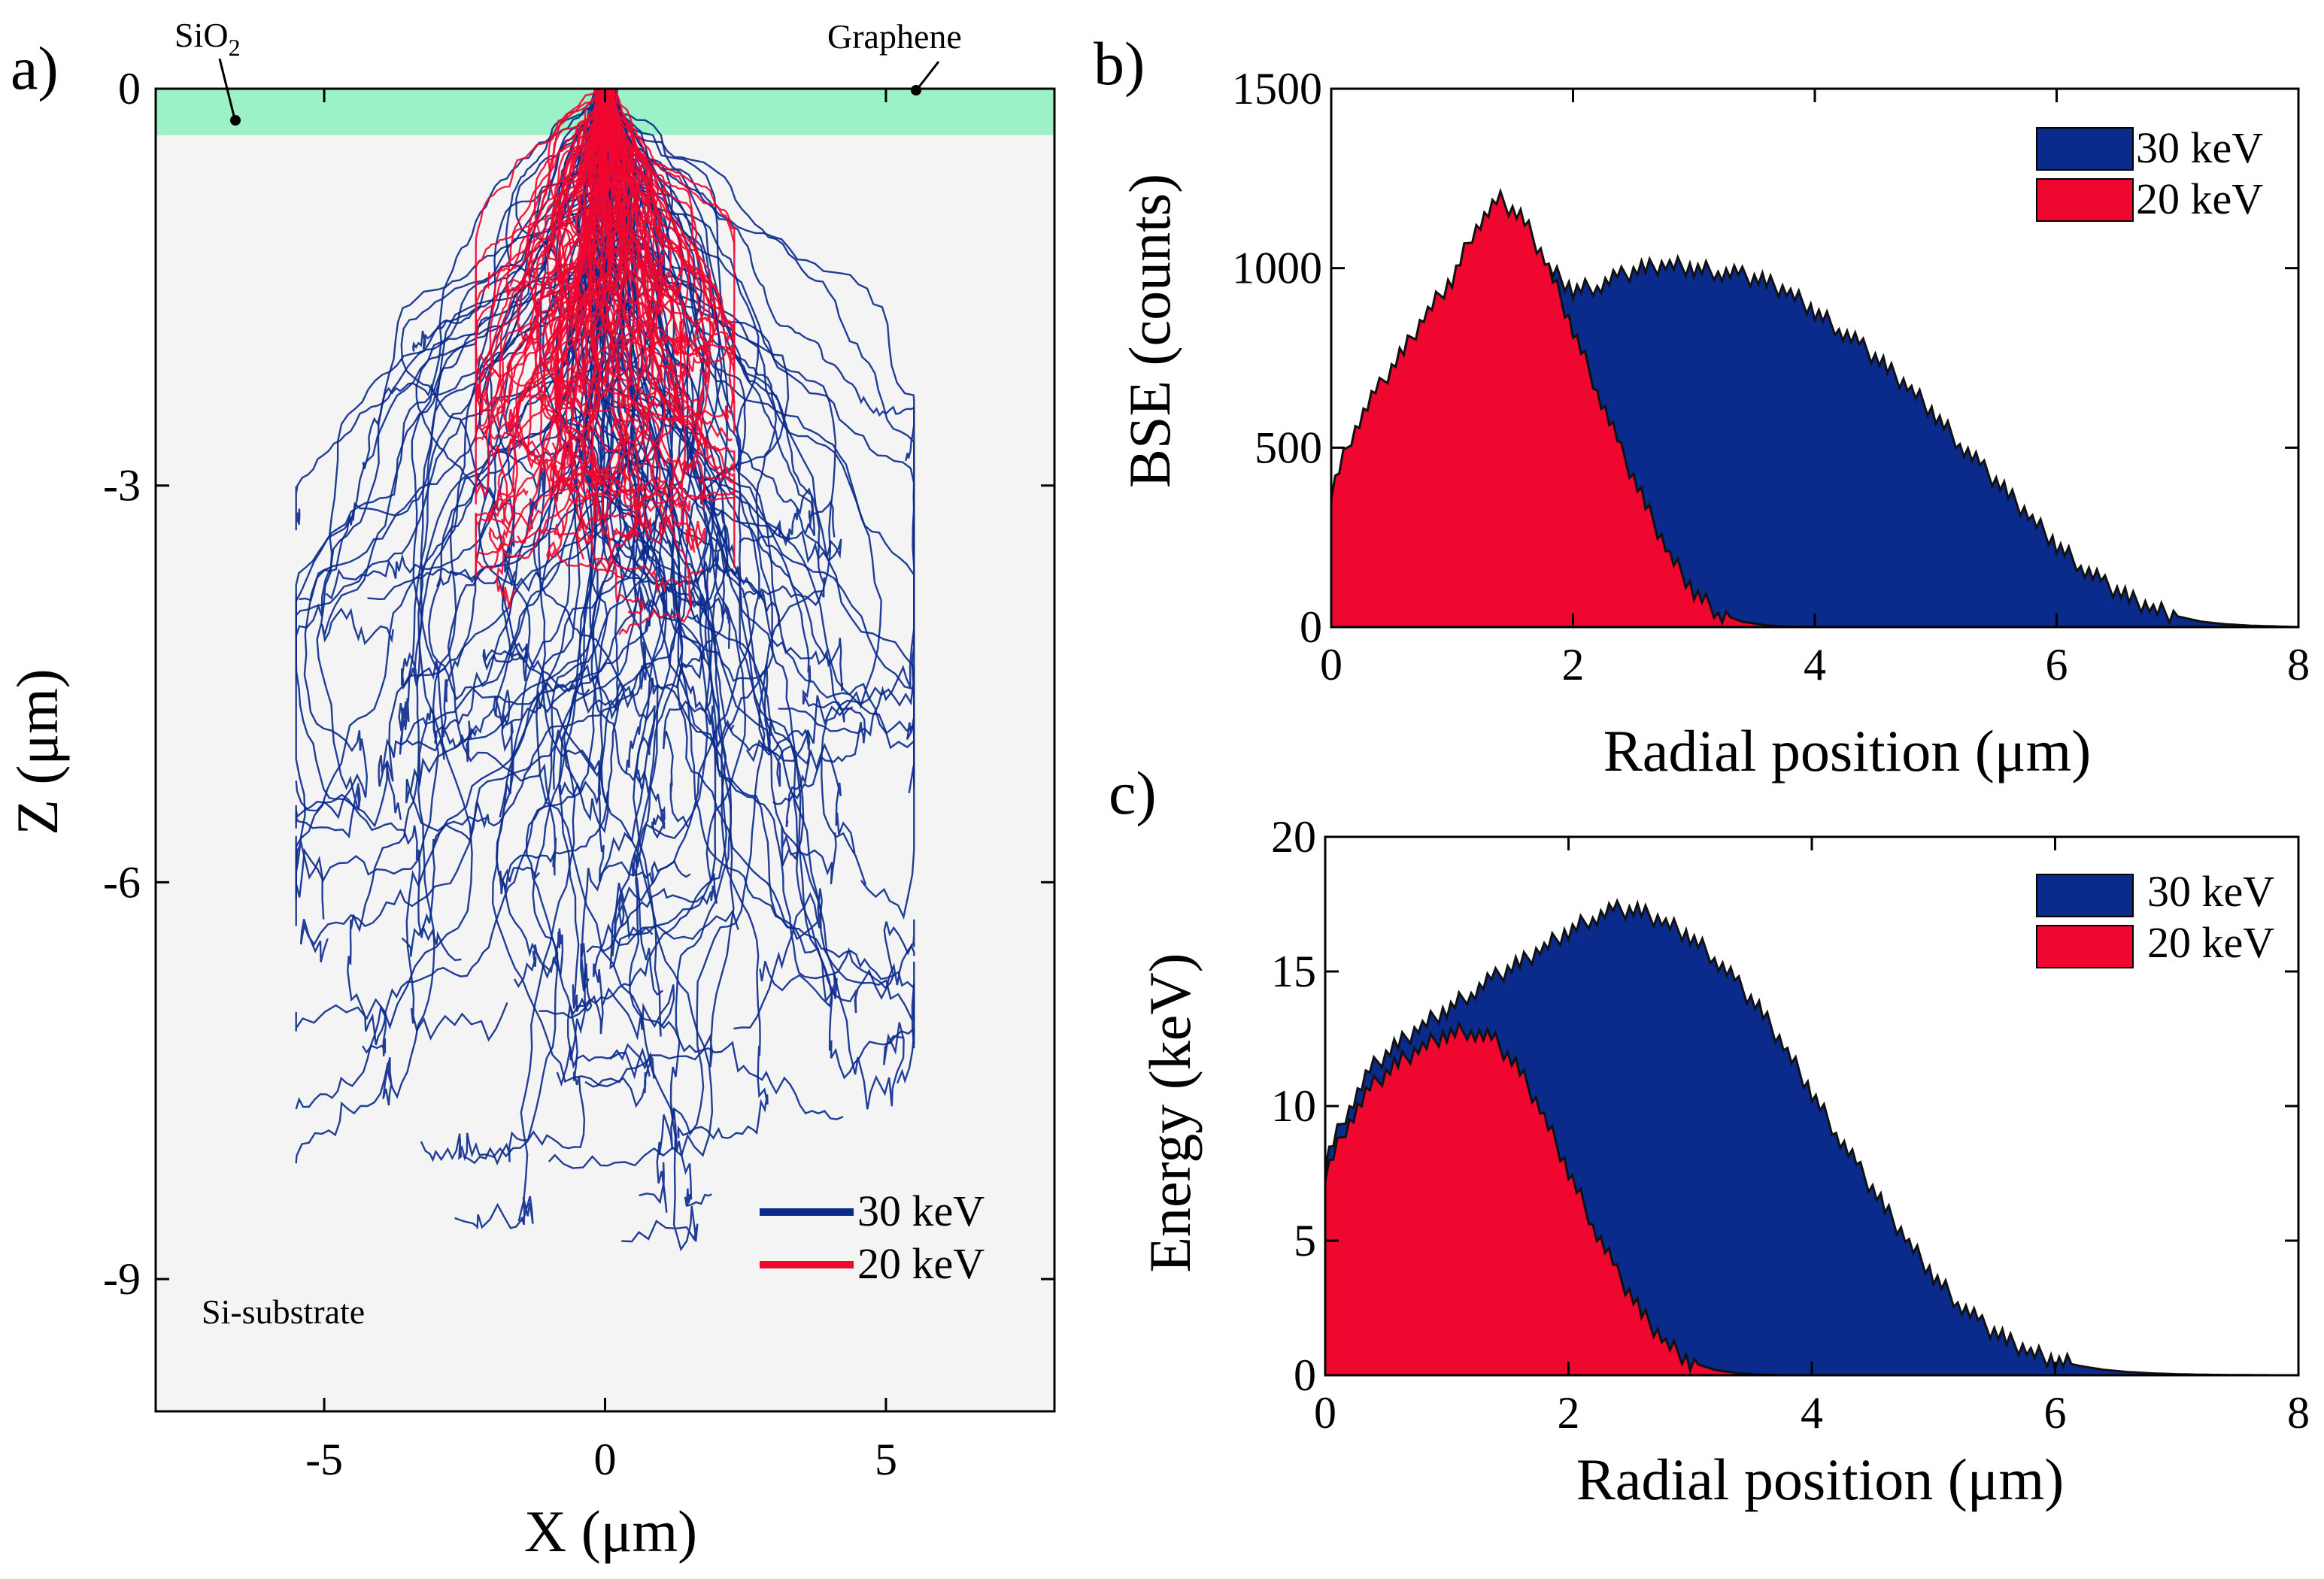 The height and width of the screenshot is (1579, 2324). Describe the element at coordinates (122, 486) in the screenshot. I see `y-tick-label: -3` at that location.